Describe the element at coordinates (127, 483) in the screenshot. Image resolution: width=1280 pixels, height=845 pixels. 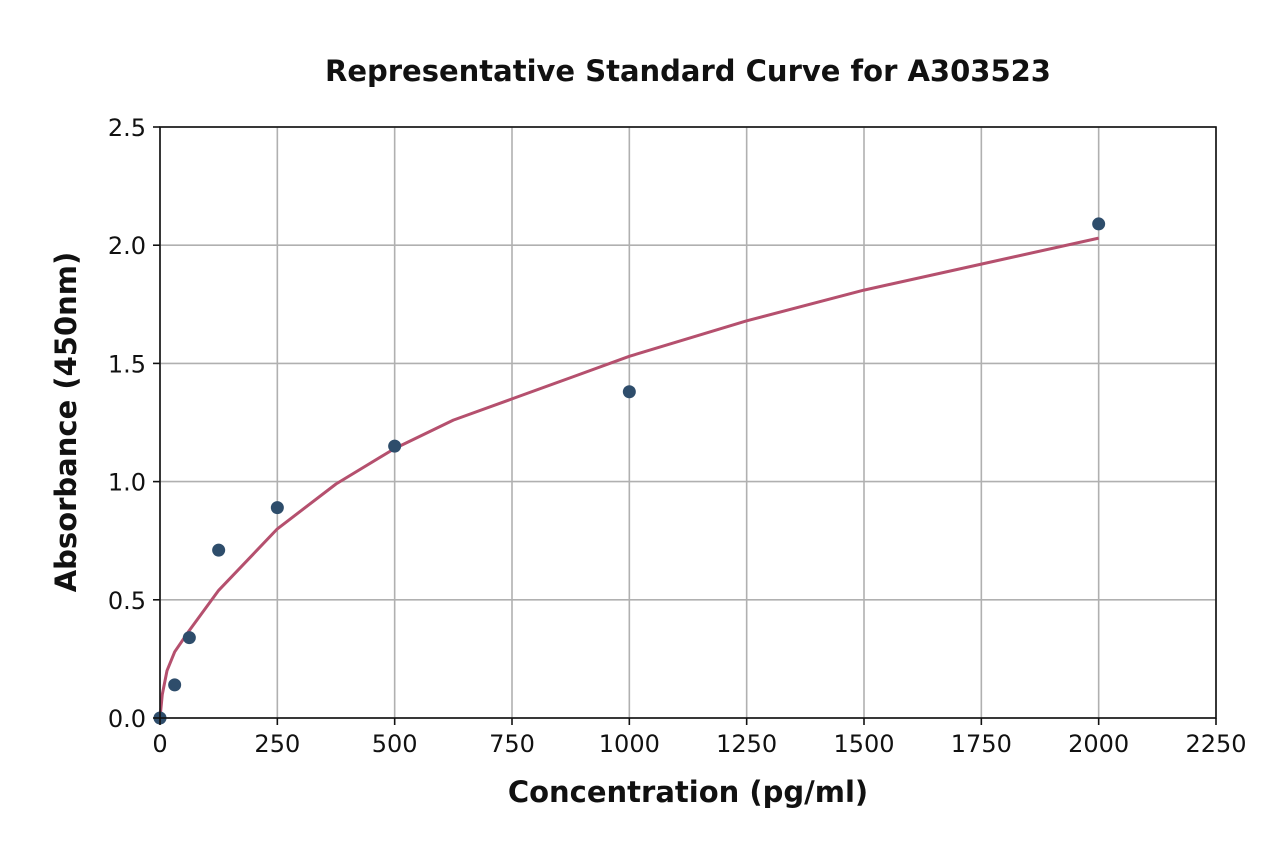
I see `y-tick-label: 1.0` at that location.